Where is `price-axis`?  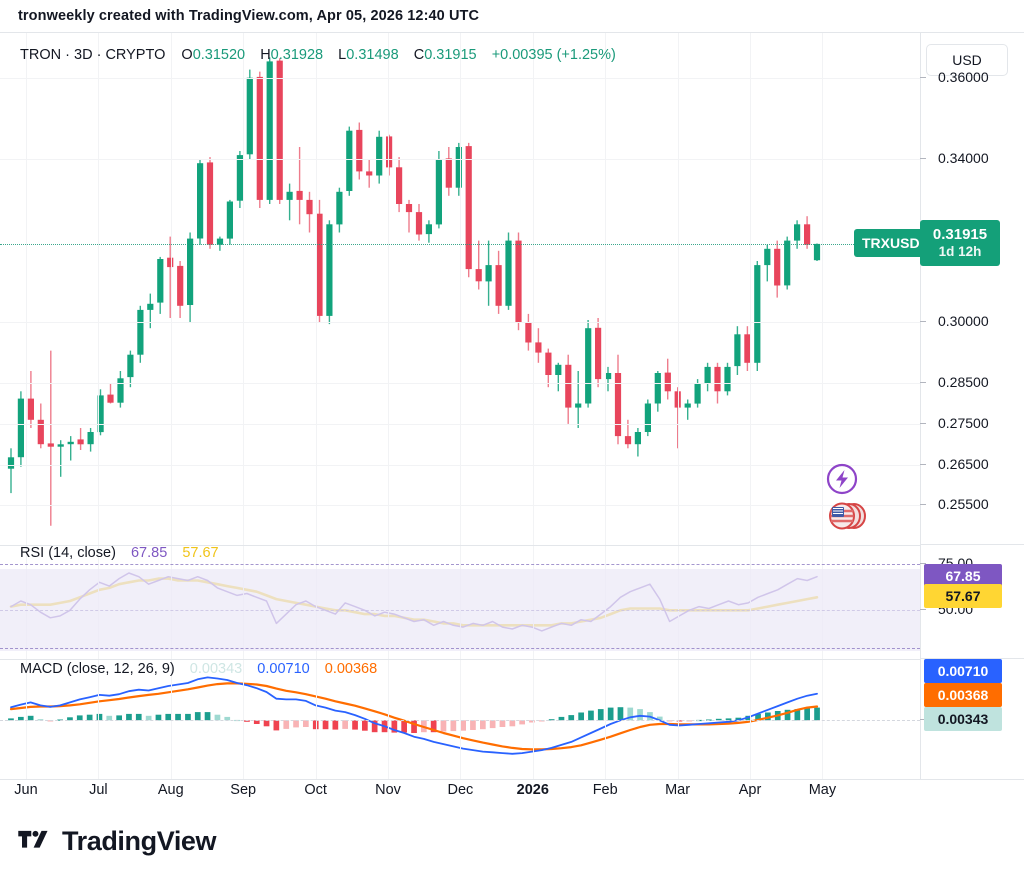 price-axis is located at coordinates (972, 406).